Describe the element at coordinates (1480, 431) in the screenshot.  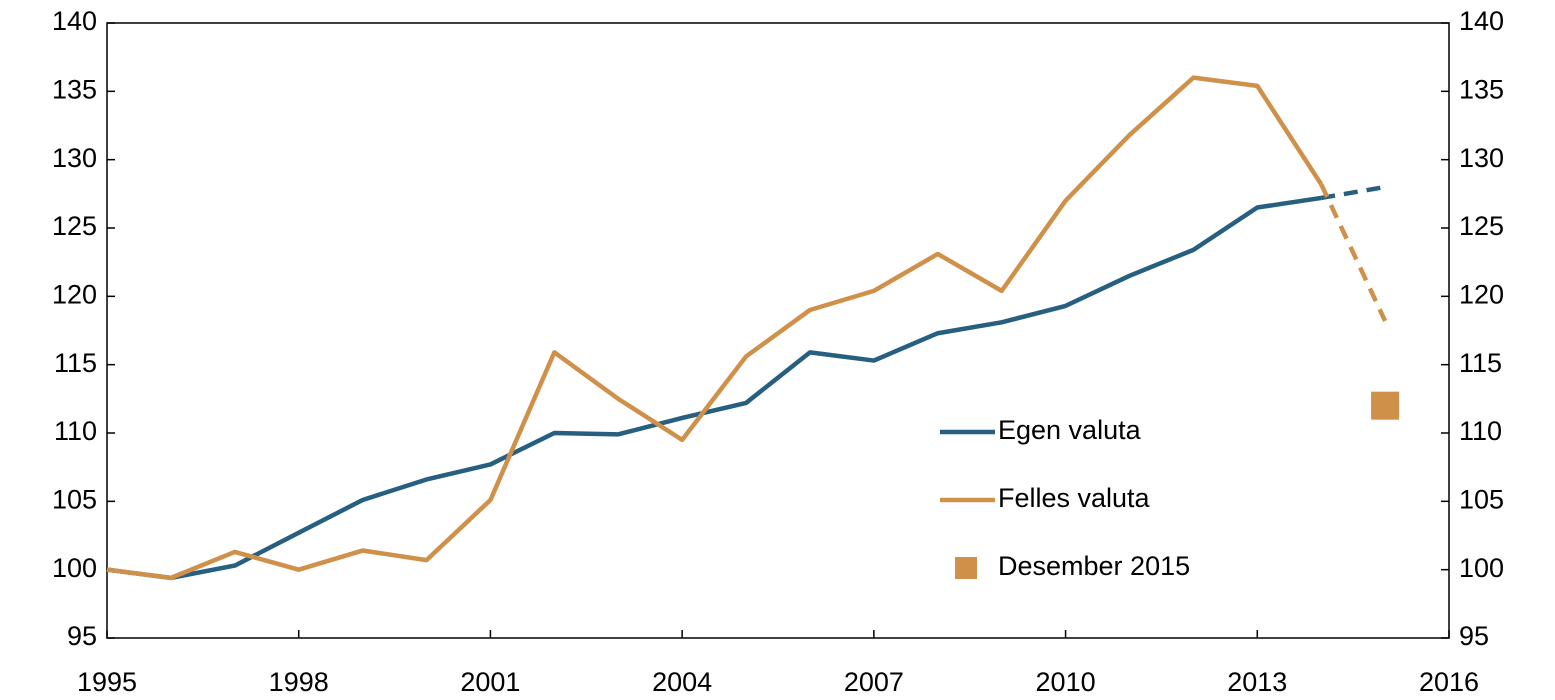
I see `y2-tick-label: 110` at that location.